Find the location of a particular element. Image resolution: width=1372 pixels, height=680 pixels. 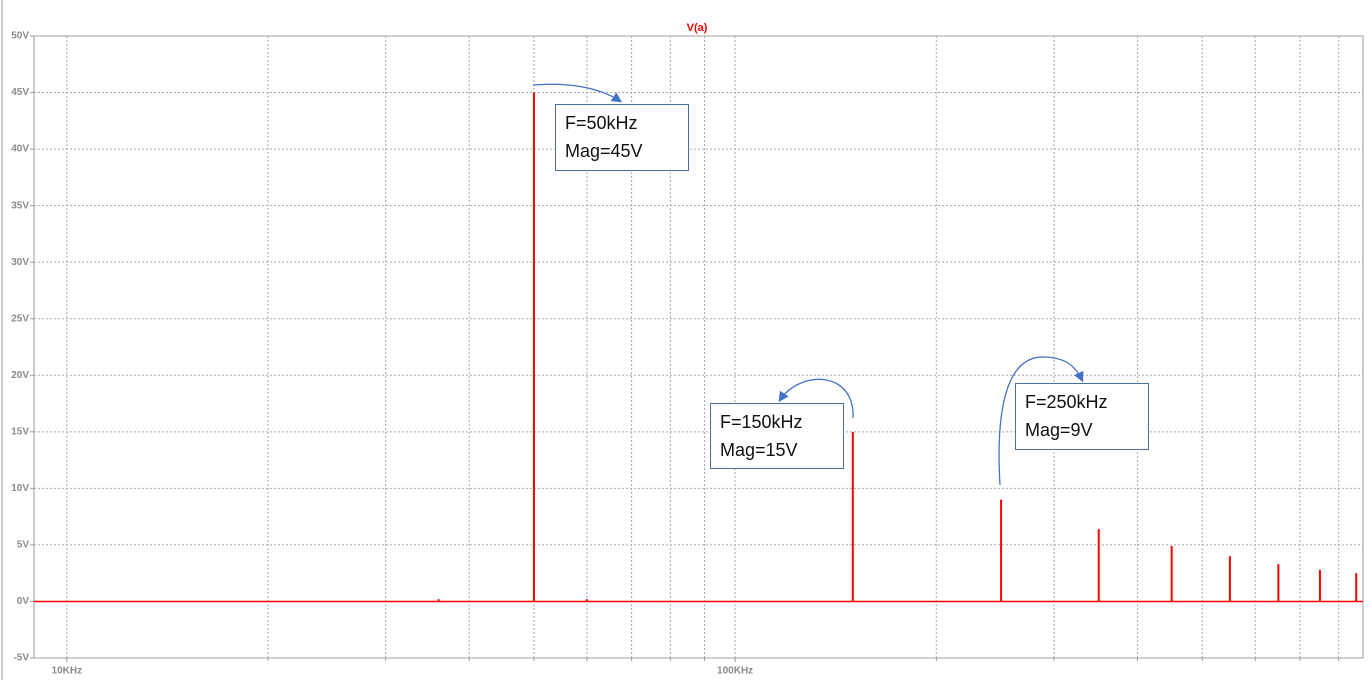

annotation: F=150kHz Mag=15V is located at coordinates (777, 436).